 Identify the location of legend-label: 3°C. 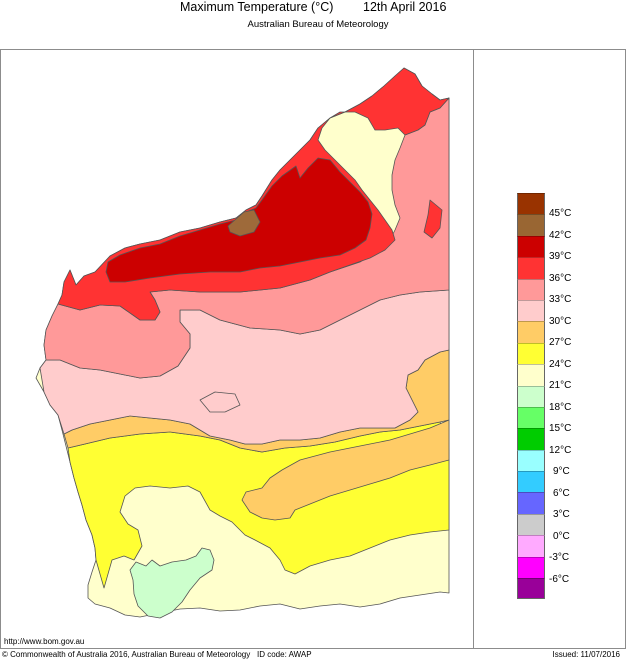
(561, 514).